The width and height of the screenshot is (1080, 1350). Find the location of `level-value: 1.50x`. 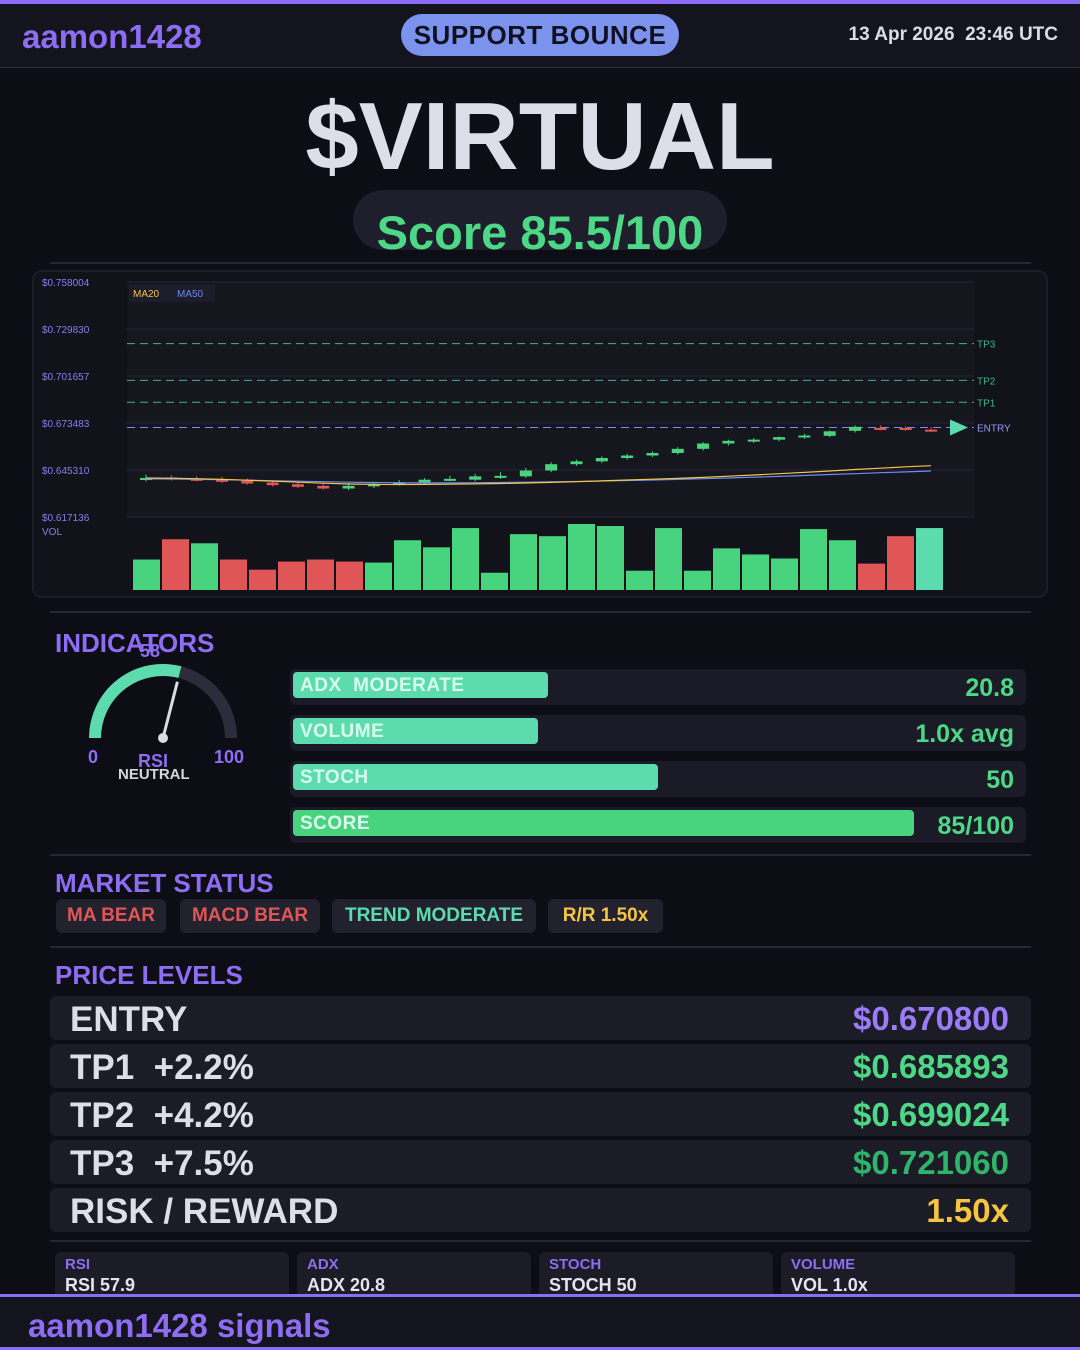

level-value: 1.50x is located at coordinates (967, 1210).